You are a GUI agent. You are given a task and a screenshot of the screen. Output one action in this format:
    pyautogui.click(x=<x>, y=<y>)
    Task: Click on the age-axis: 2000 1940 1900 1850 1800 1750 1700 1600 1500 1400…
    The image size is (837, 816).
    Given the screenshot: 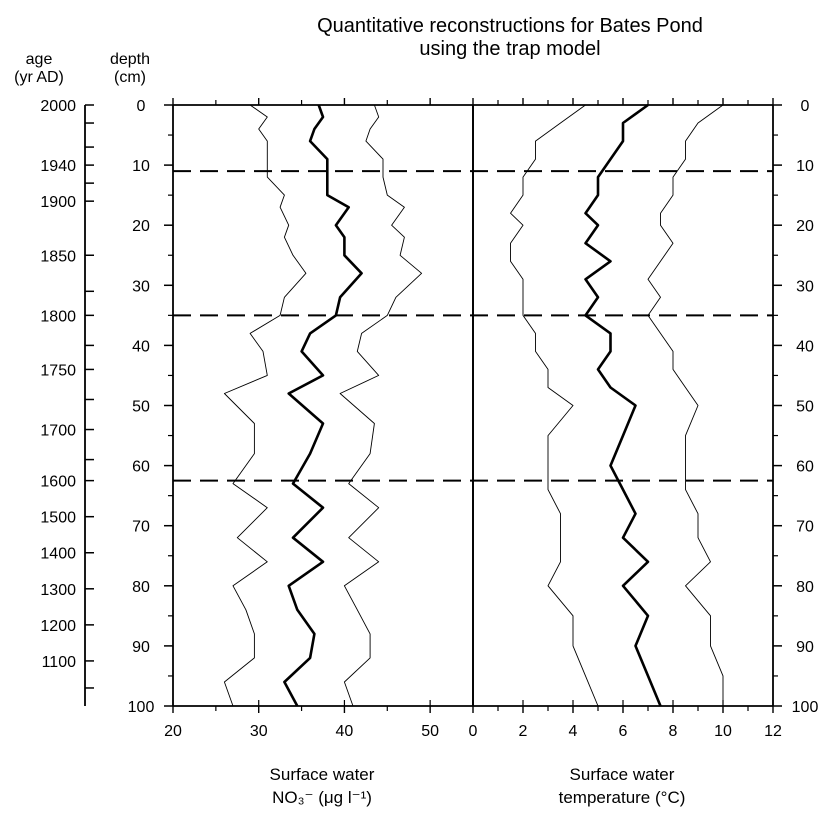 What is the action you would take?
    pyautogui.click(x=67, y=402)
    